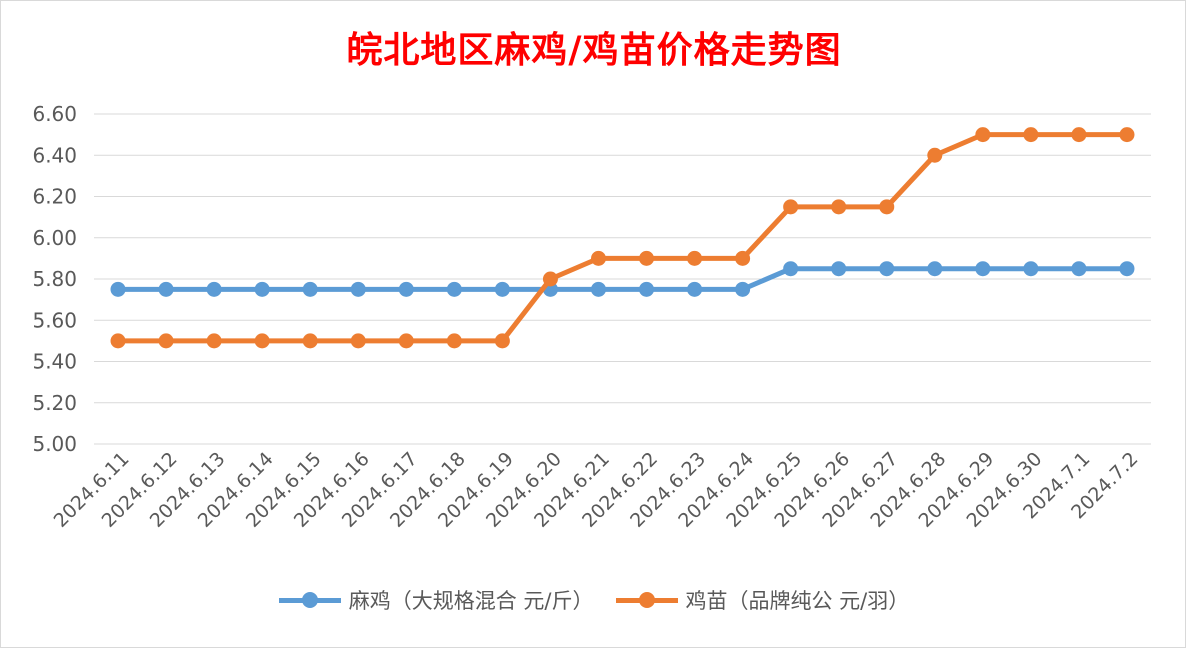 Image resolution: width=1186 pixels, height=649 pixels. I want to click on legend: 麻鸡（大规格混合 元/斤） 鸡苗（品牌纯公 元/羽）, so click(593, 600).